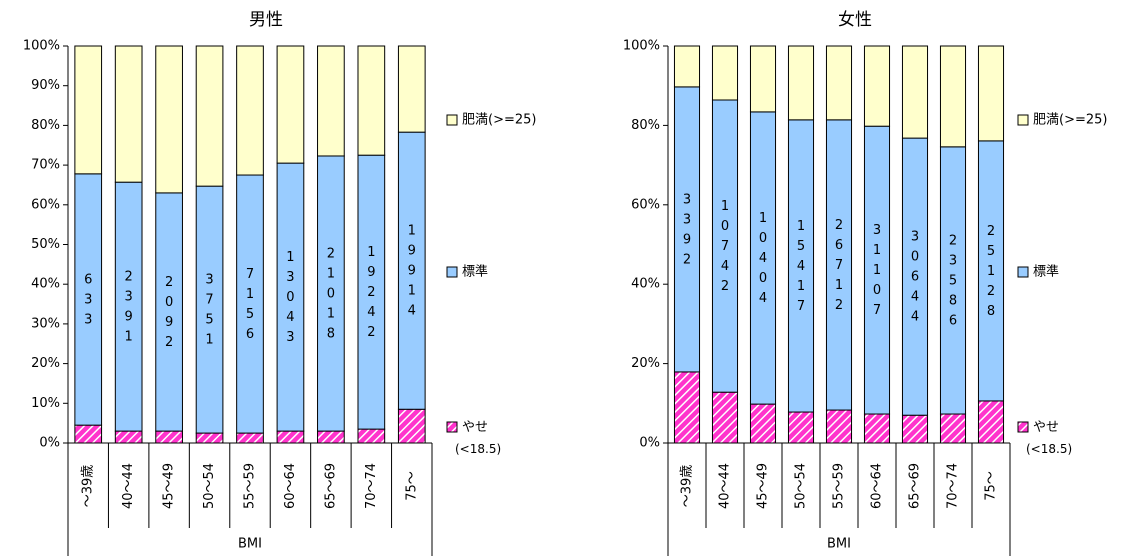 This screenshot has height=560, width=1124. What do you see at coordinates (209, 486) in the screenshot?
I see `x-tick-label: 50～54` at bounding box center [209, 486].